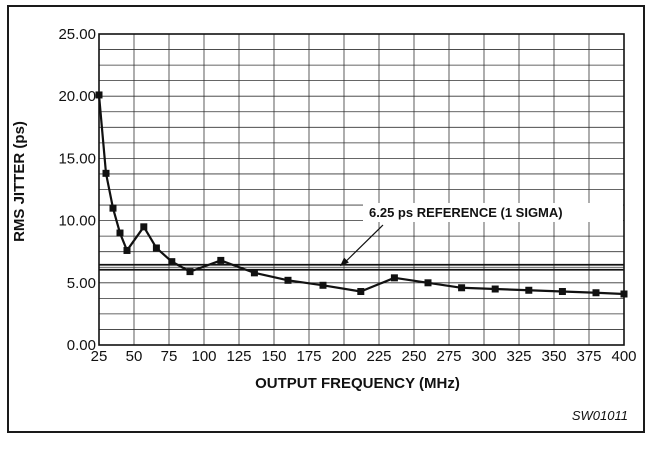  Describe the element at coordinates (623, 356) in the screenshot. I see `x-tick-label: 400` at that location.